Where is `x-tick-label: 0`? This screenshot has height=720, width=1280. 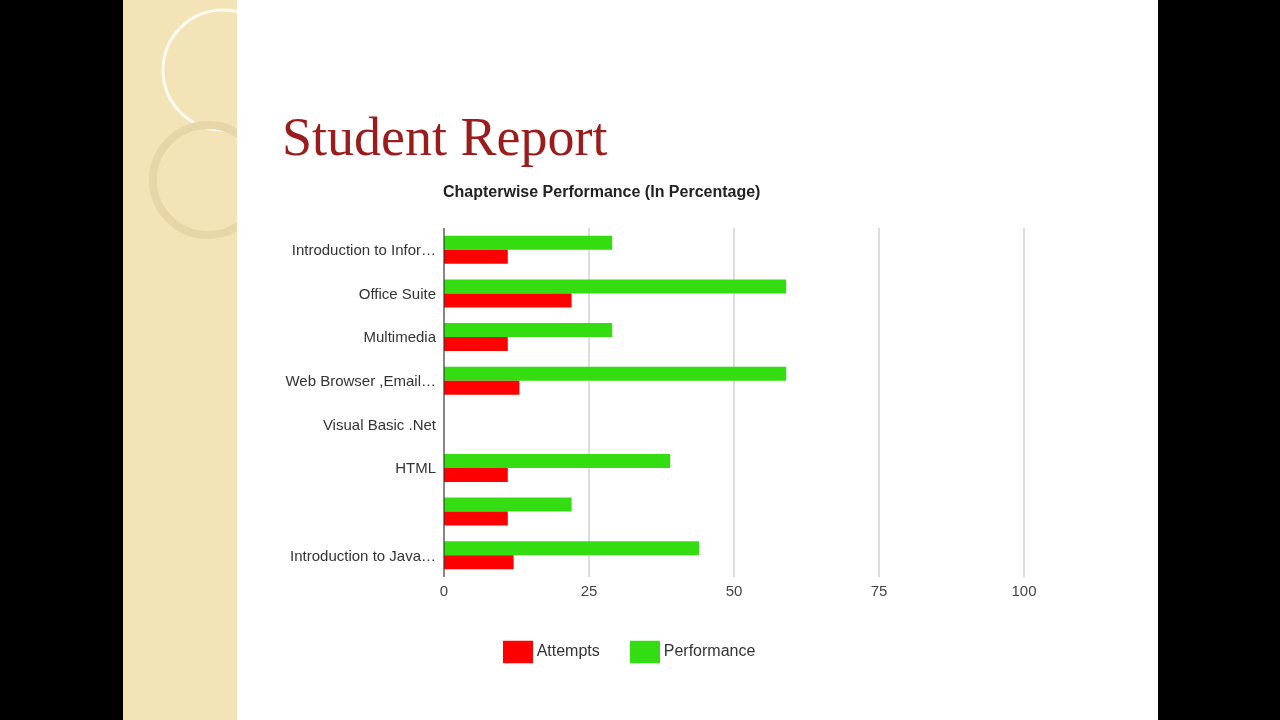
x-tick-label: 0 is located at coordinates (444, 590).